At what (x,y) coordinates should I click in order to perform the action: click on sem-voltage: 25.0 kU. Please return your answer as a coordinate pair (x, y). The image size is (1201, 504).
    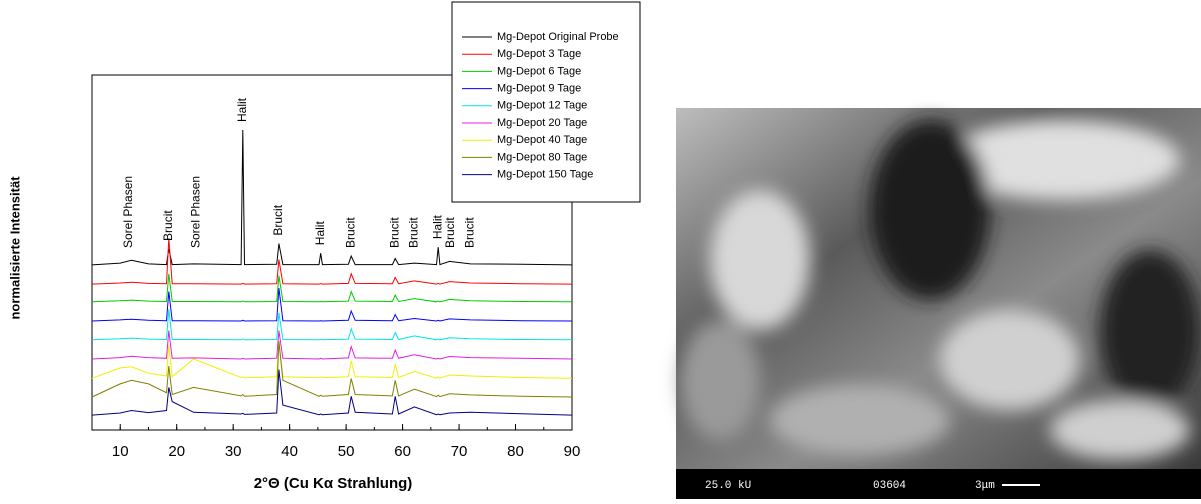
    Looking at the image, I should click on (728, 486).